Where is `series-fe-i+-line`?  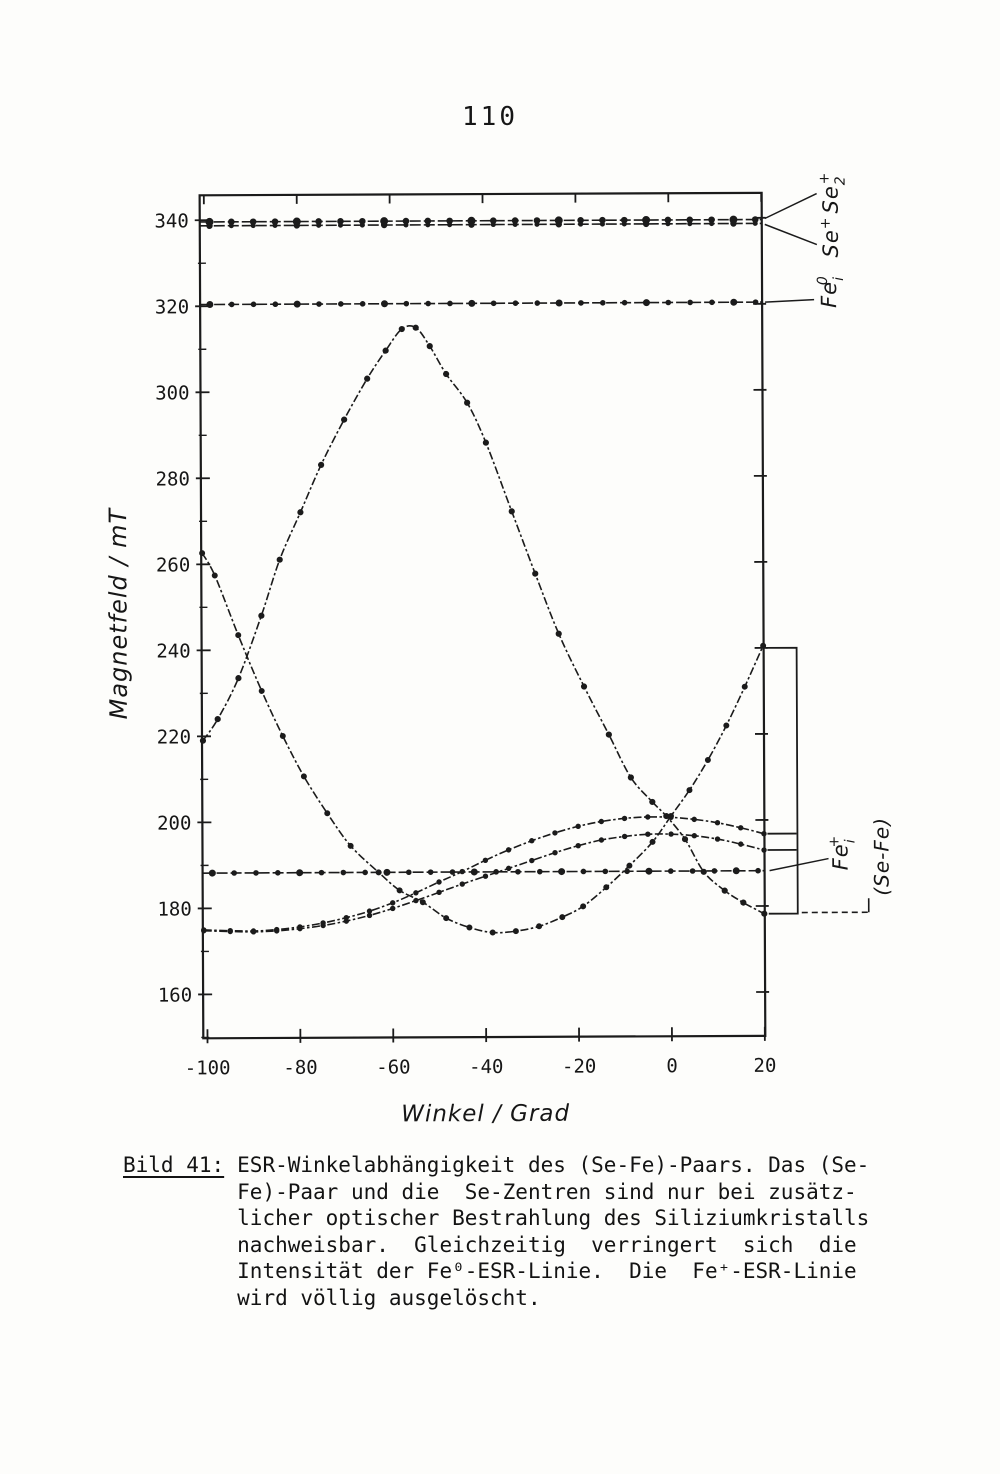
series-fe-i+-line is located at coordinates (483, 872).